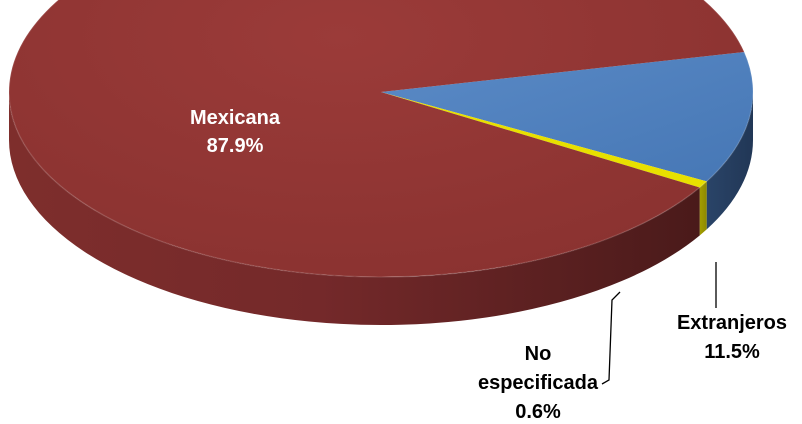 This screenshot has height=424, width=802. What do you see at coordinates (732, 352) in the screenshot?
I see `slice-value-extranjeros: 11.5%` at bounding box center [732, 352].